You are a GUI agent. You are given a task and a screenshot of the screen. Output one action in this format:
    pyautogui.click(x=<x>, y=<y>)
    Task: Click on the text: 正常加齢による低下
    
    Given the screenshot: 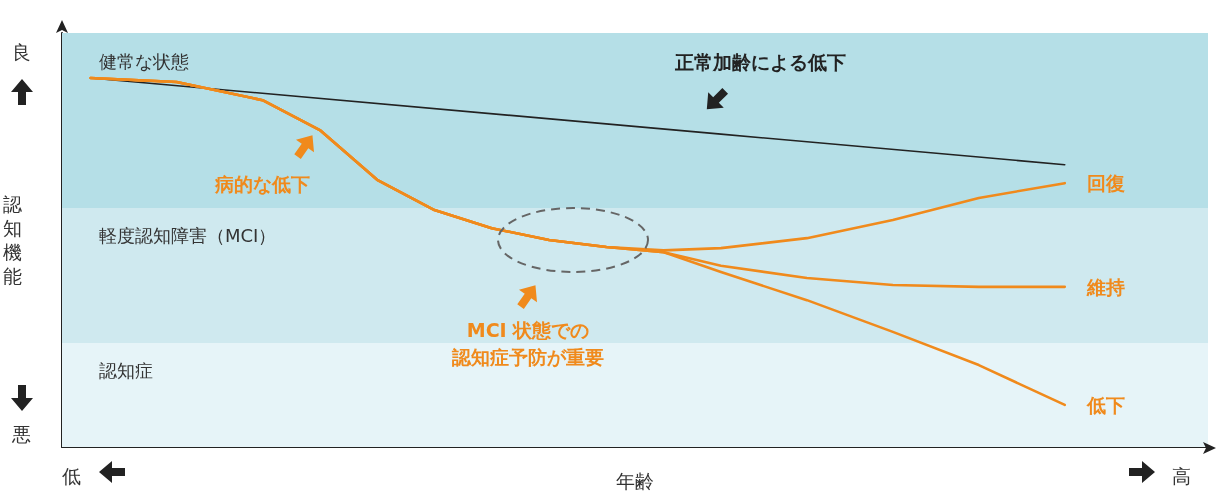 What is the action you would take?
    pyautogui.click(x=760, y=61)
    